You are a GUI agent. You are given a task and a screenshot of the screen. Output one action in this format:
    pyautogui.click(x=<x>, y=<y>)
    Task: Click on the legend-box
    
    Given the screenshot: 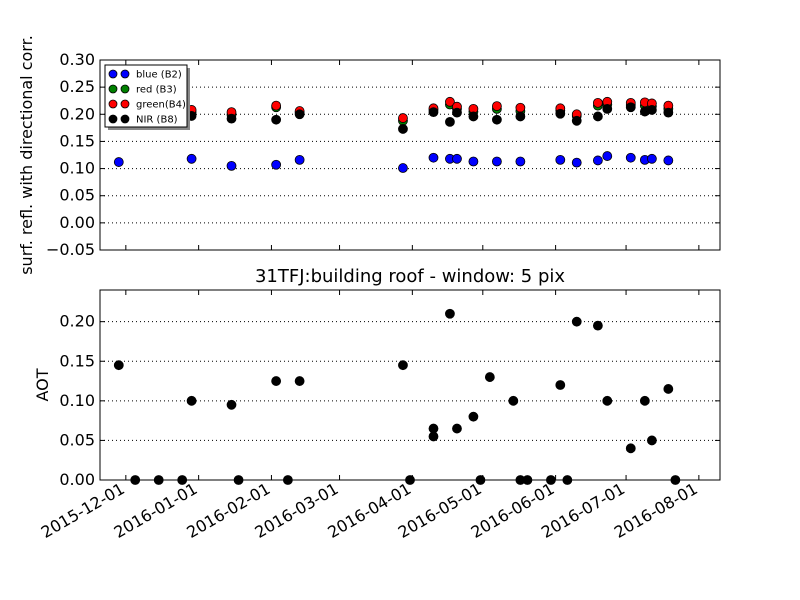 What is the action you would take?
    pyautogui.click(x=146, y=96)
    